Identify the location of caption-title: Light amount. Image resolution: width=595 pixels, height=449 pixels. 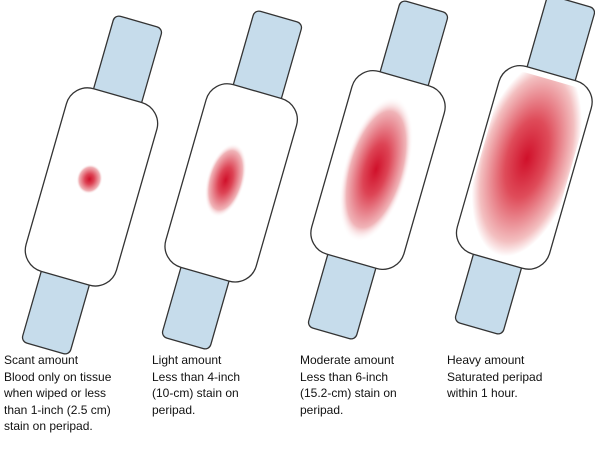
(187, 360).